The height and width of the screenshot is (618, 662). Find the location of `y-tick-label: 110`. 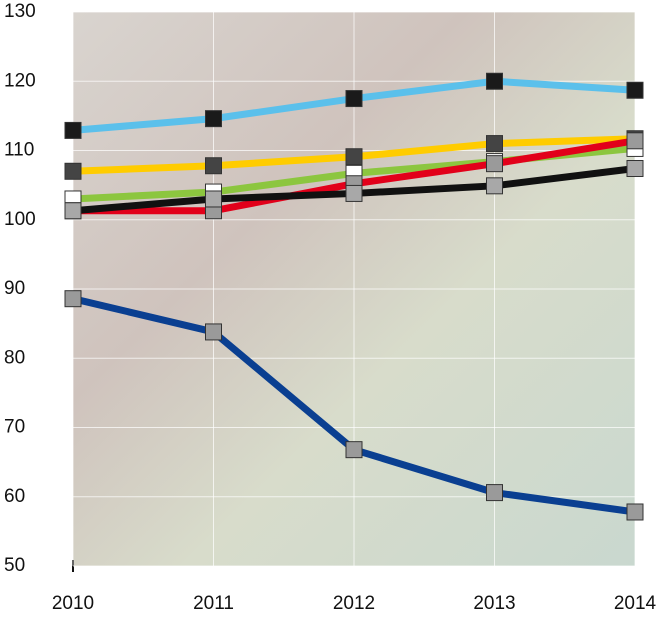

y-tick-label: 110 is located at coordinates (19, 150).